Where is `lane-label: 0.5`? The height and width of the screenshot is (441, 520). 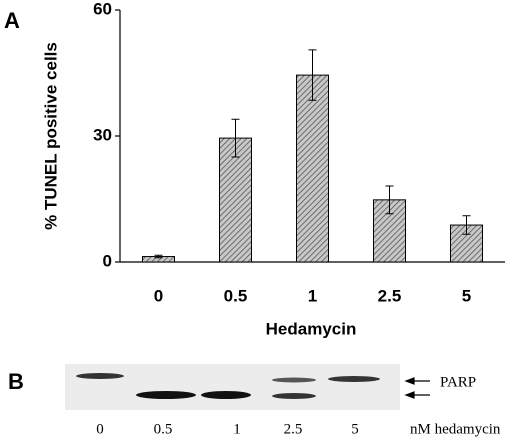 lane-label: 0.5 is located at coordinates (163, 429).